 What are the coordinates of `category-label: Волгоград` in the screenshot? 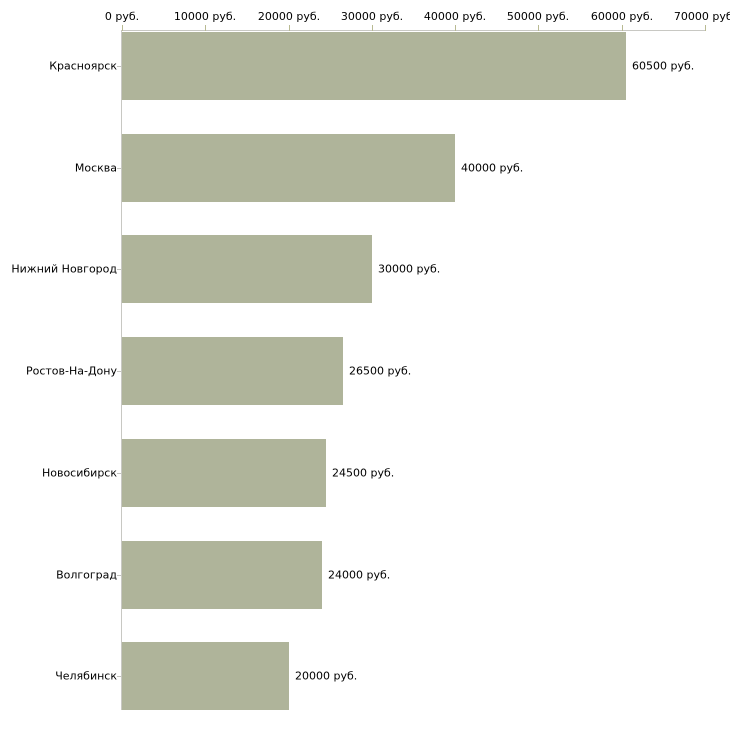 It's located at (86, 575).